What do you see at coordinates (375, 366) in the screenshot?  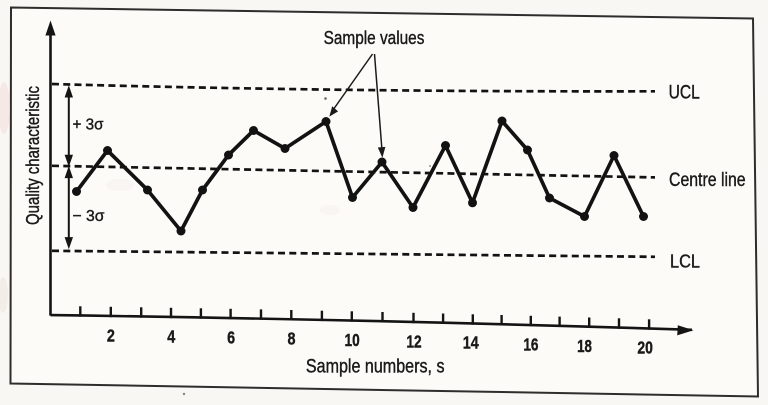 I see `svg-text: Sample numbers, s` at bounding box center [375, 366].